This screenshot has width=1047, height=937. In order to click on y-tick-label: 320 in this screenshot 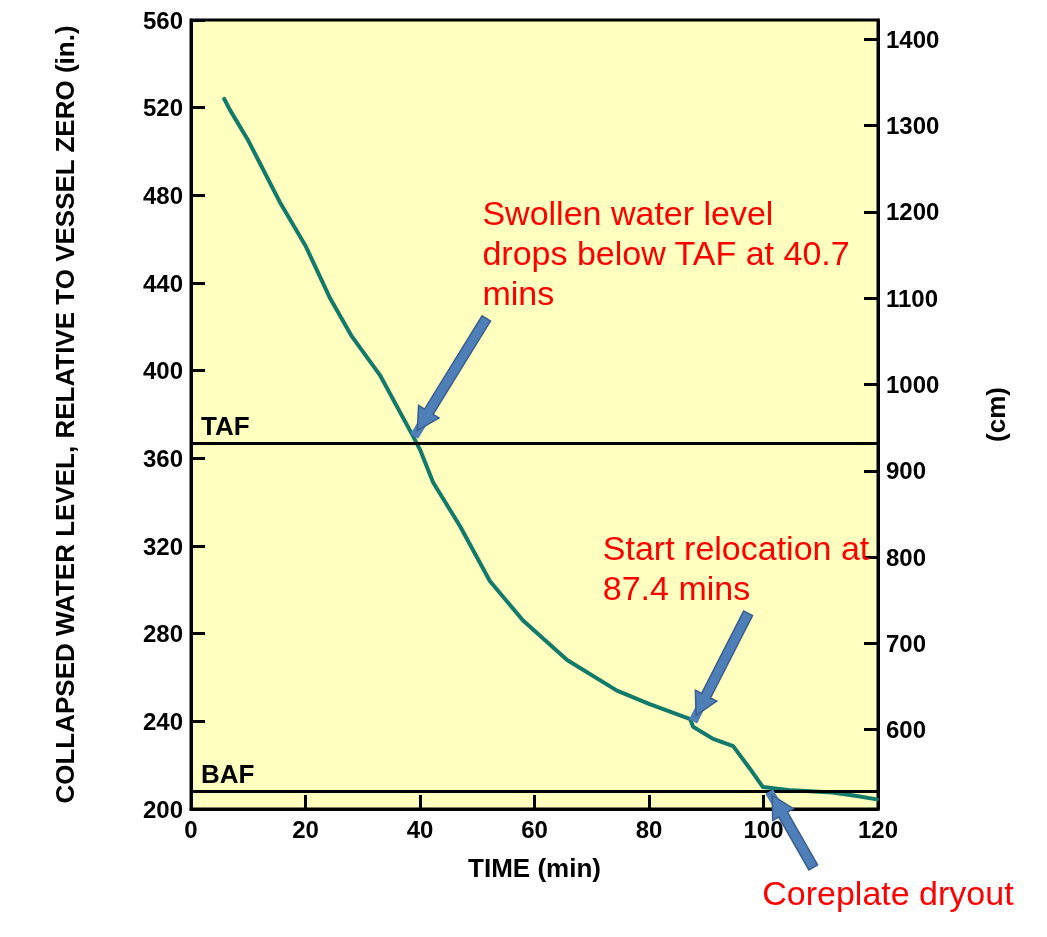, I will do `click(162, 546)`.